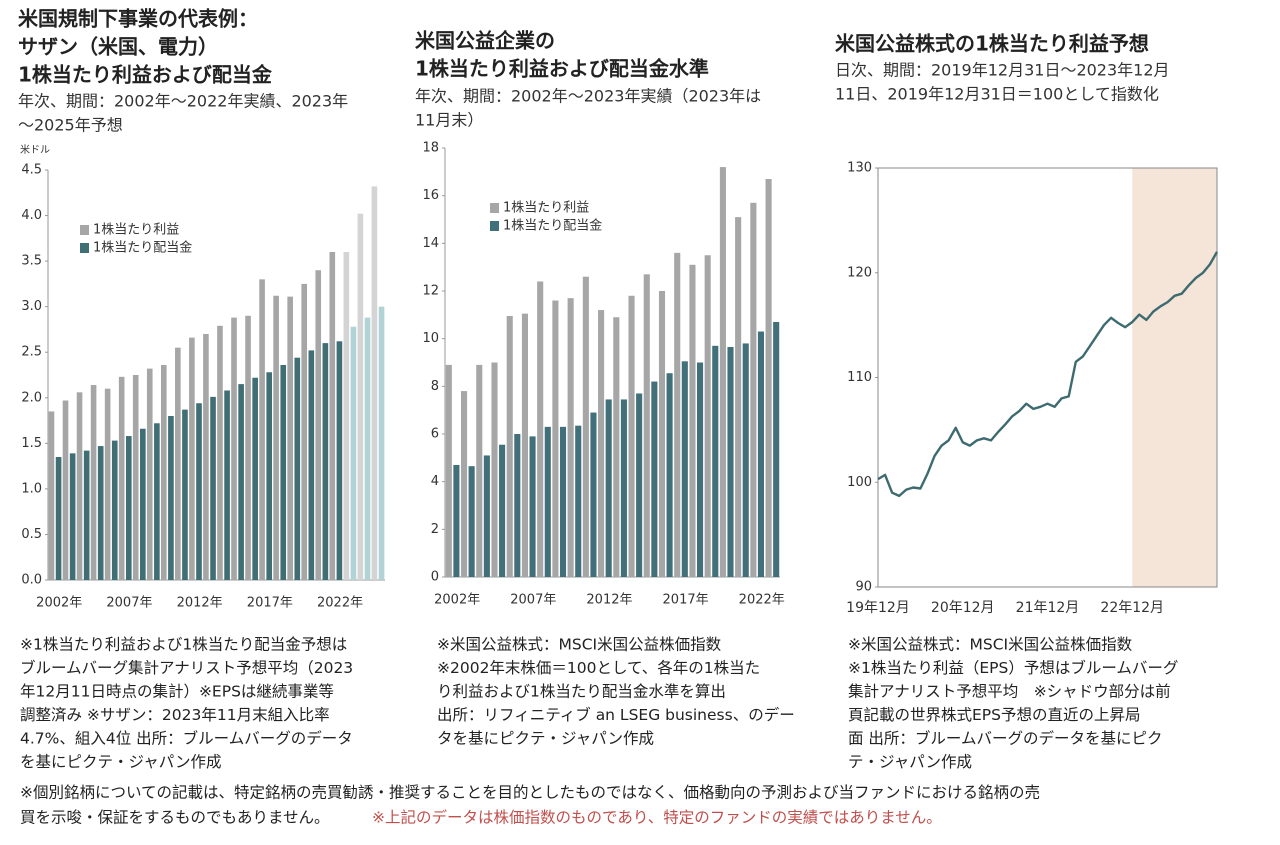 The image size is (1280, 845). Describe the element at coordinates (910, 762) in the screenshot. I see `note: テ・ジャパン作成` at that location.